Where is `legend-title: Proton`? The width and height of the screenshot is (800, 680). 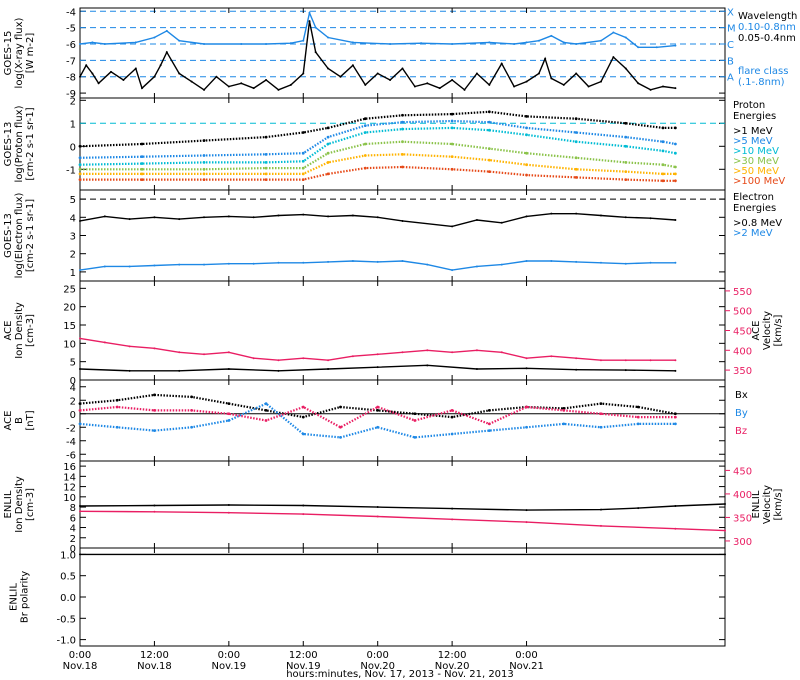 legend-title: Proton is located at coordinates (749, 105).